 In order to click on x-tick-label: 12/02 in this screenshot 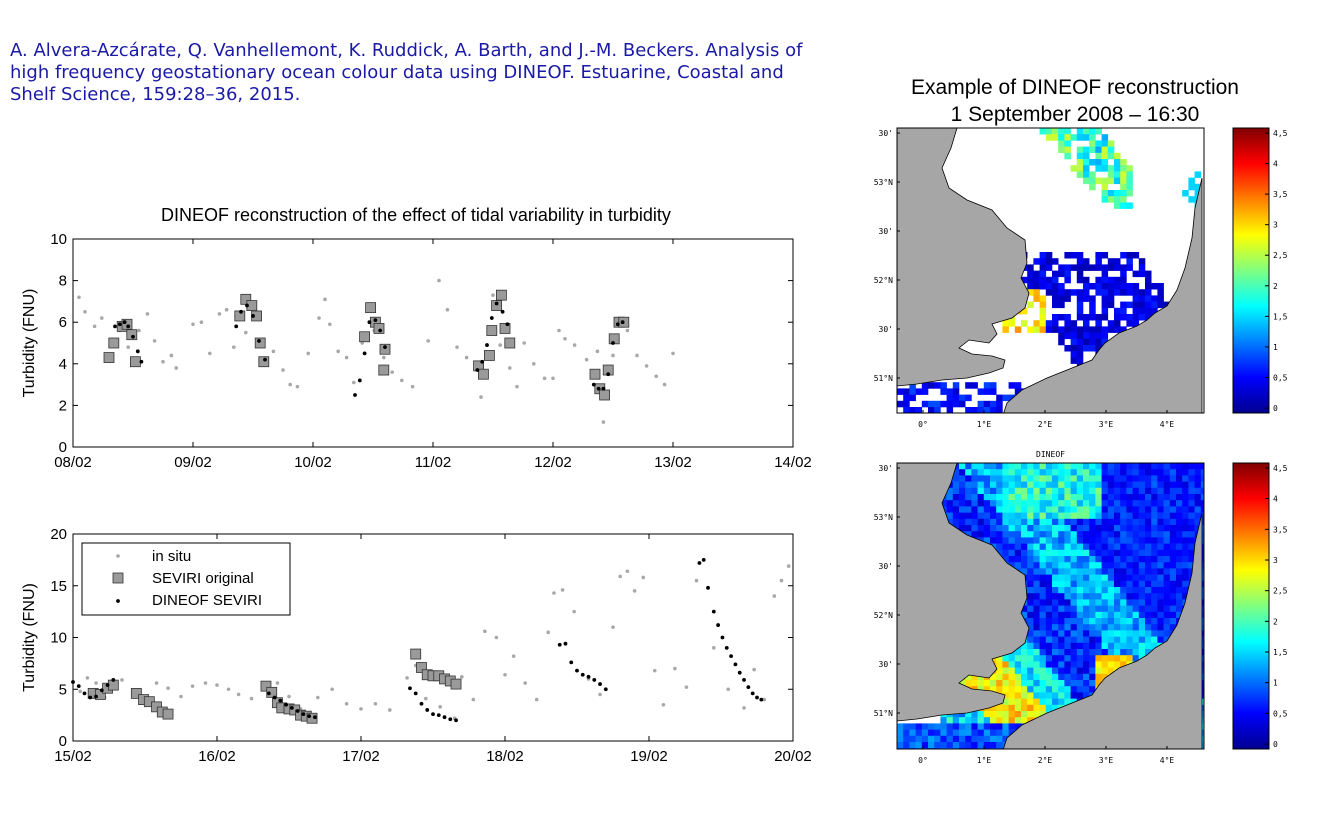, I will do `click(553, 462)`.